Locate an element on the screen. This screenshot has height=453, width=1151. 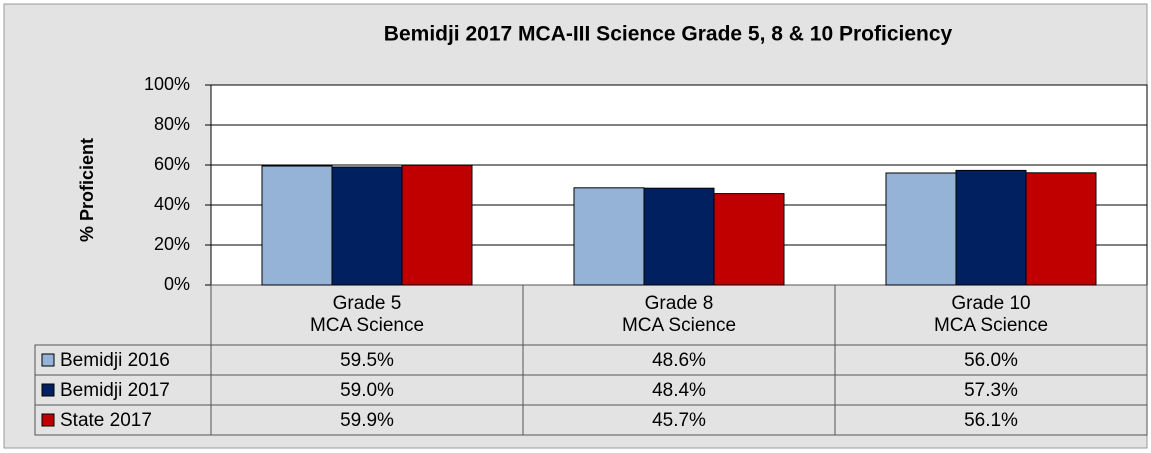
data-label: 59.0% is located at coordinates (367, 390).